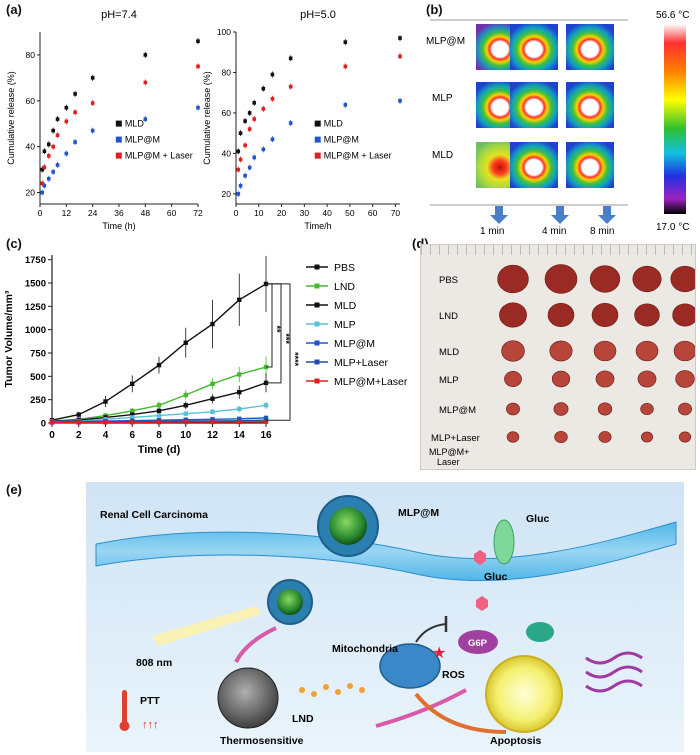 This screenshot has height=755, width=700. What do you see at coordinates (248, 698) in the screenshot?
I see `thermosensitive-particle-icon` at bounding box center [248, 698].